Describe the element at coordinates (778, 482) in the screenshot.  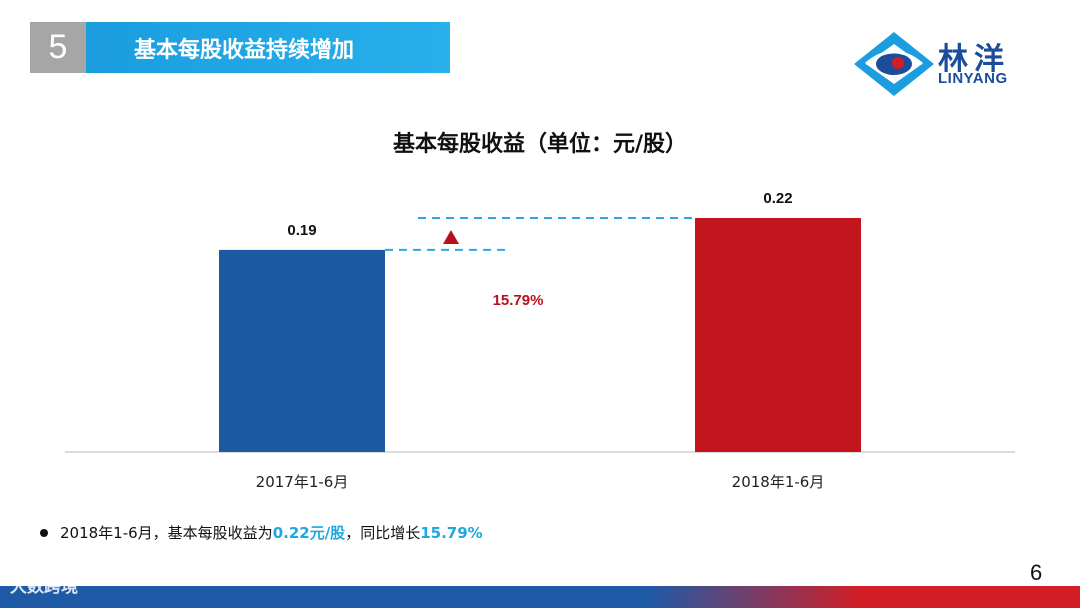
I see `x-tick-label-2: 2018年1-6月` at that location.